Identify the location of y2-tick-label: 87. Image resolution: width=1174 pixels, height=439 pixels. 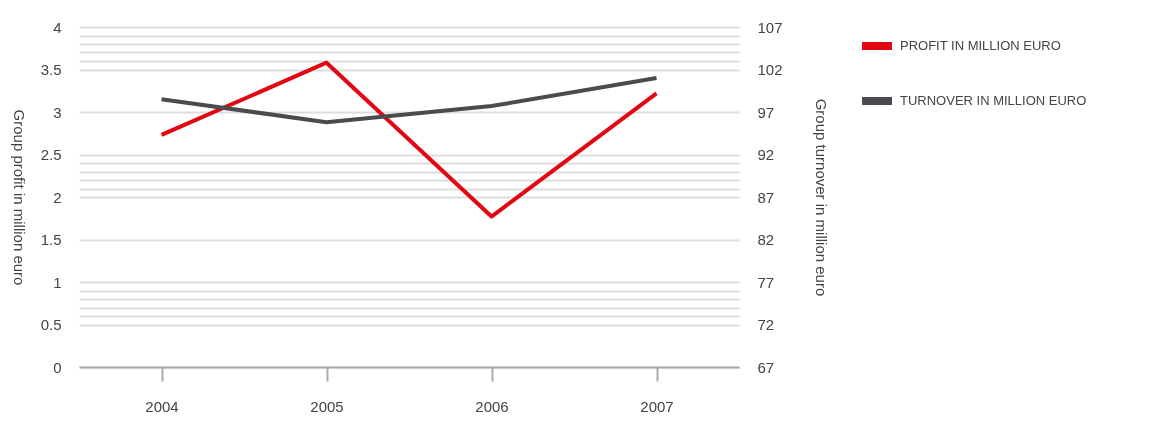
(766, 197).